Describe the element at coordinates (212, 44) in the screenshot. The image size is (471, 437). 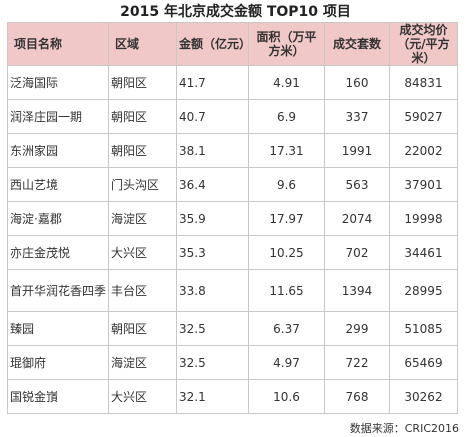
I see `header-amount: 金额（亿元）` at that location.